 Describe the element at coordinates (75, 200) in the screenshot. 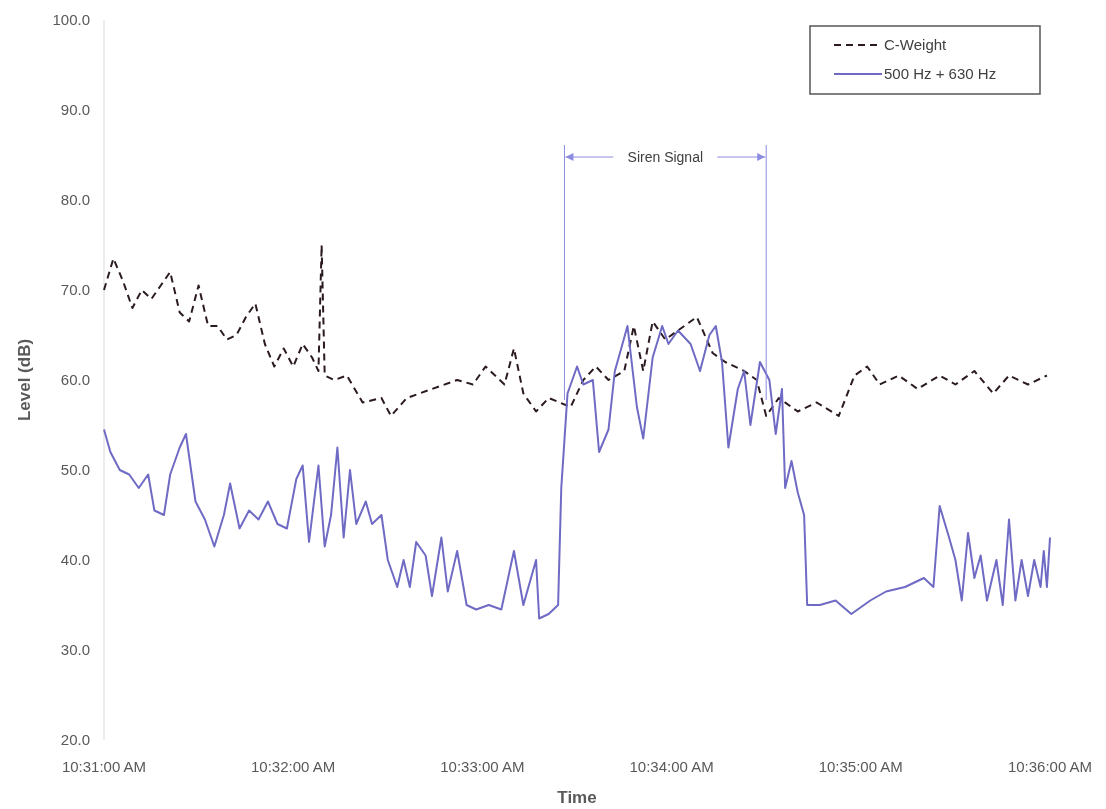

I see `y-tick-label: 80.0` at that location.